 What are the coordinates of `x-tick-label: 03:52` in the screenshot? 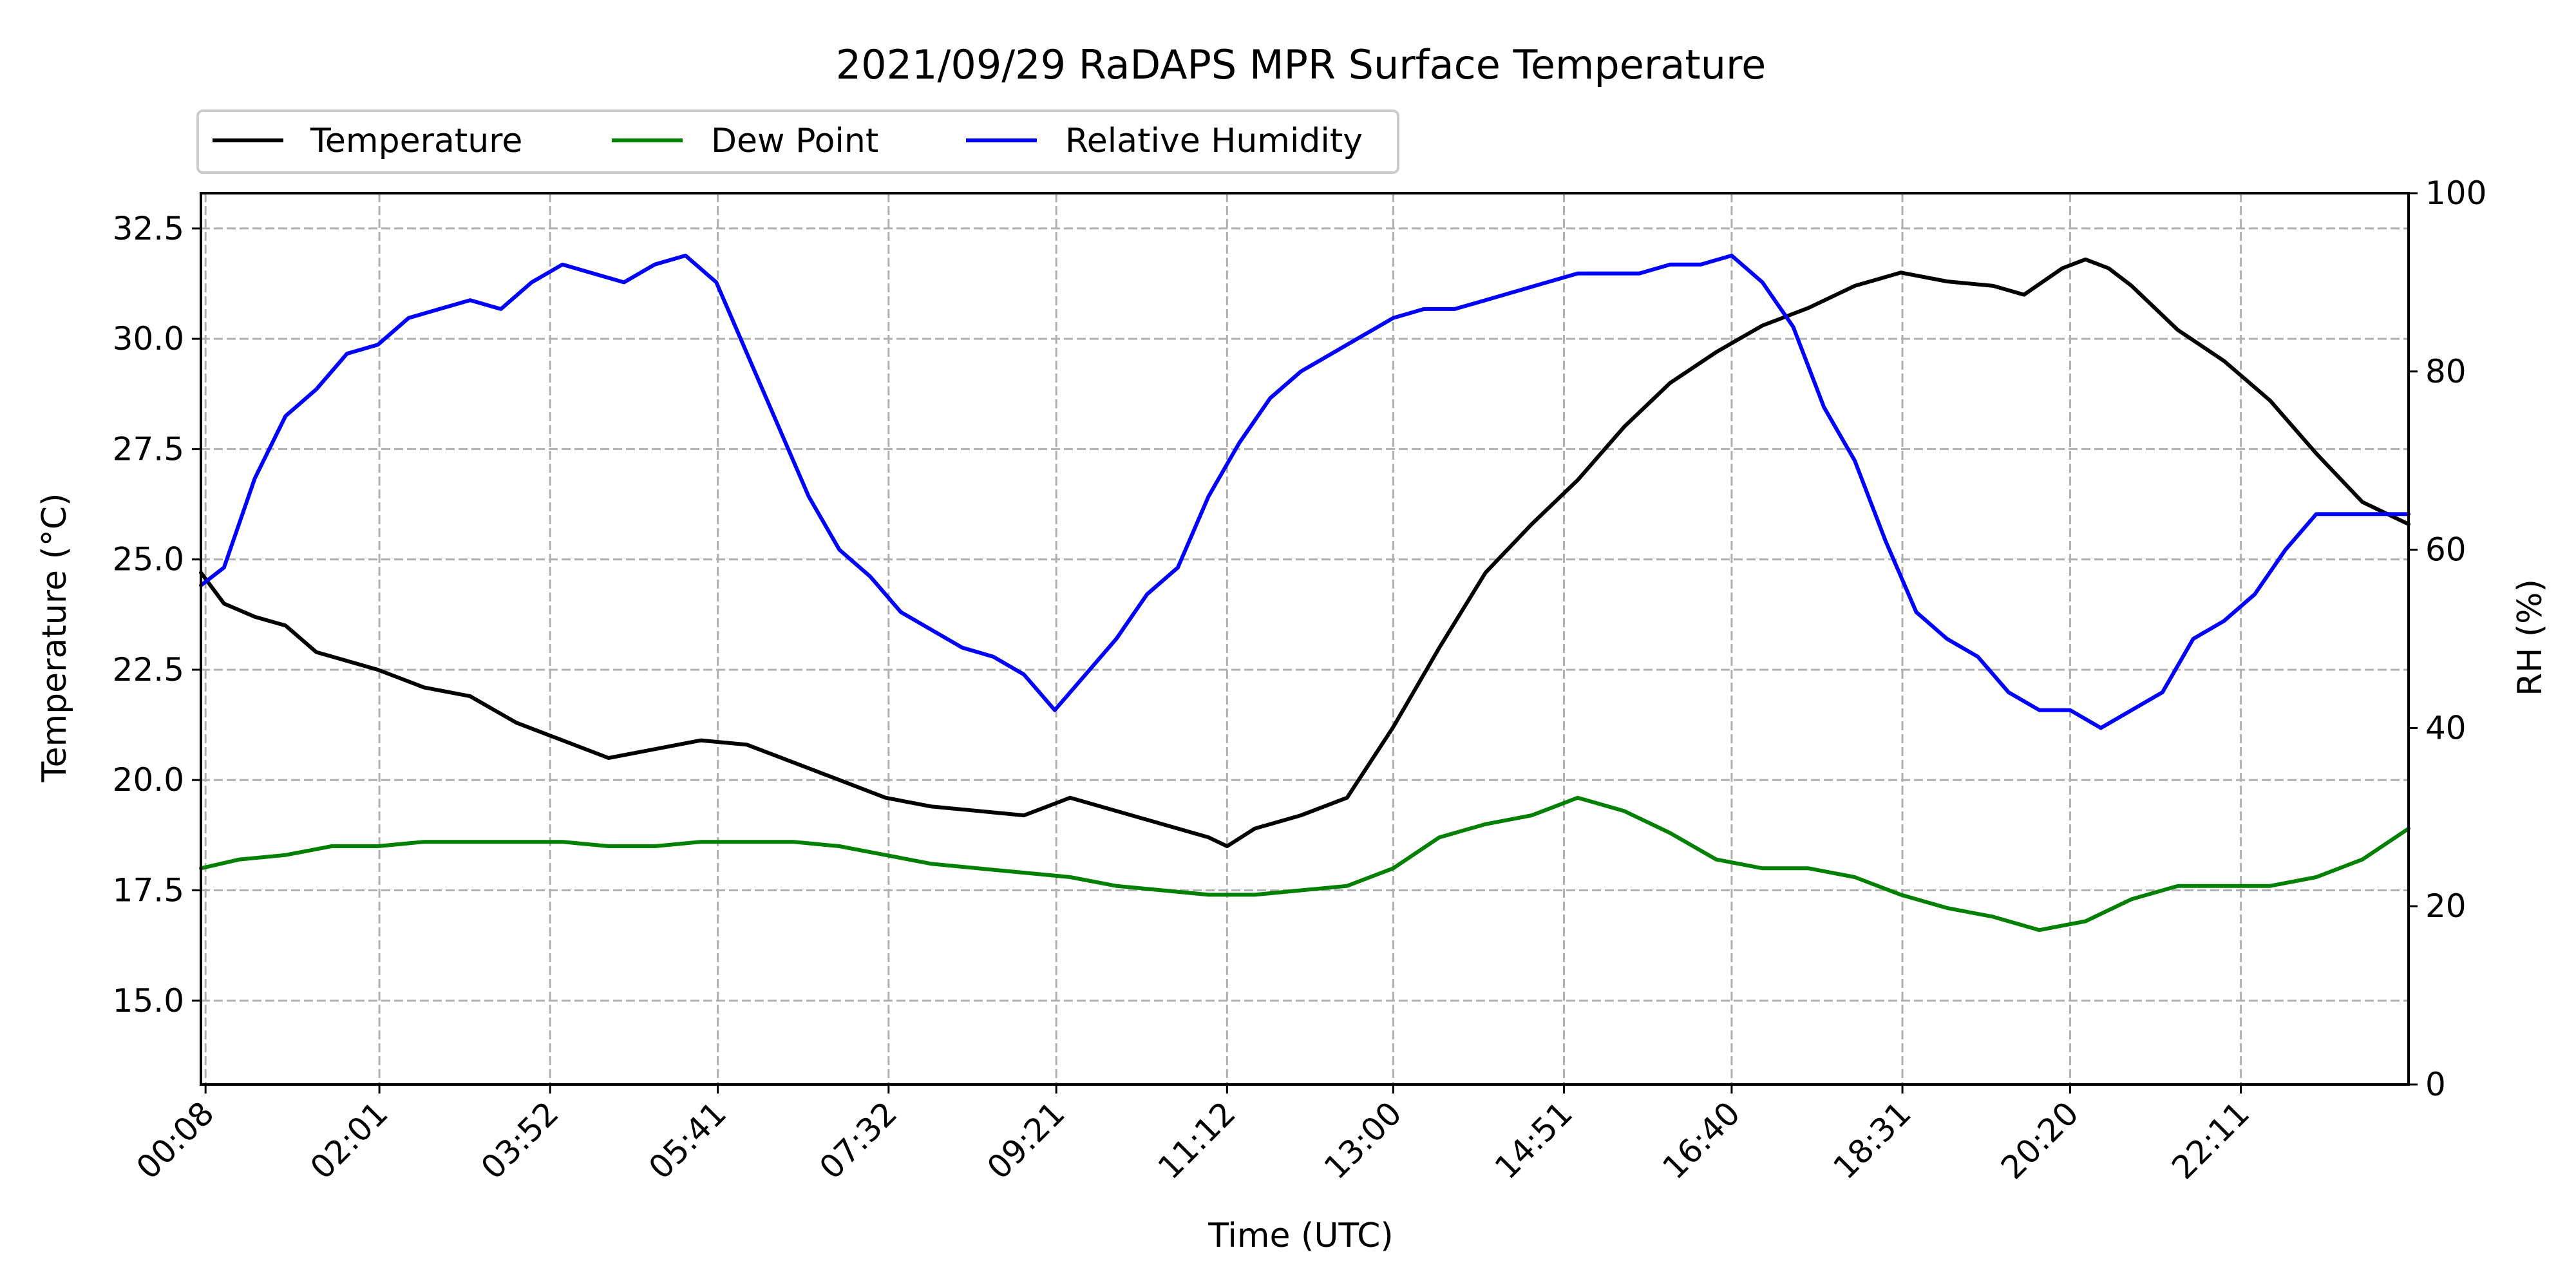 It's located at (520, 1140).